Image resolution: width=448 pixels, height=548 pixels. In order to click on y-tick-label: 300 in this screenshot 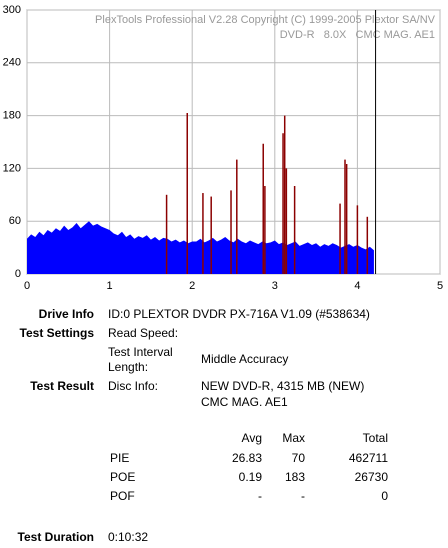, I will do `click(12, 10)`.